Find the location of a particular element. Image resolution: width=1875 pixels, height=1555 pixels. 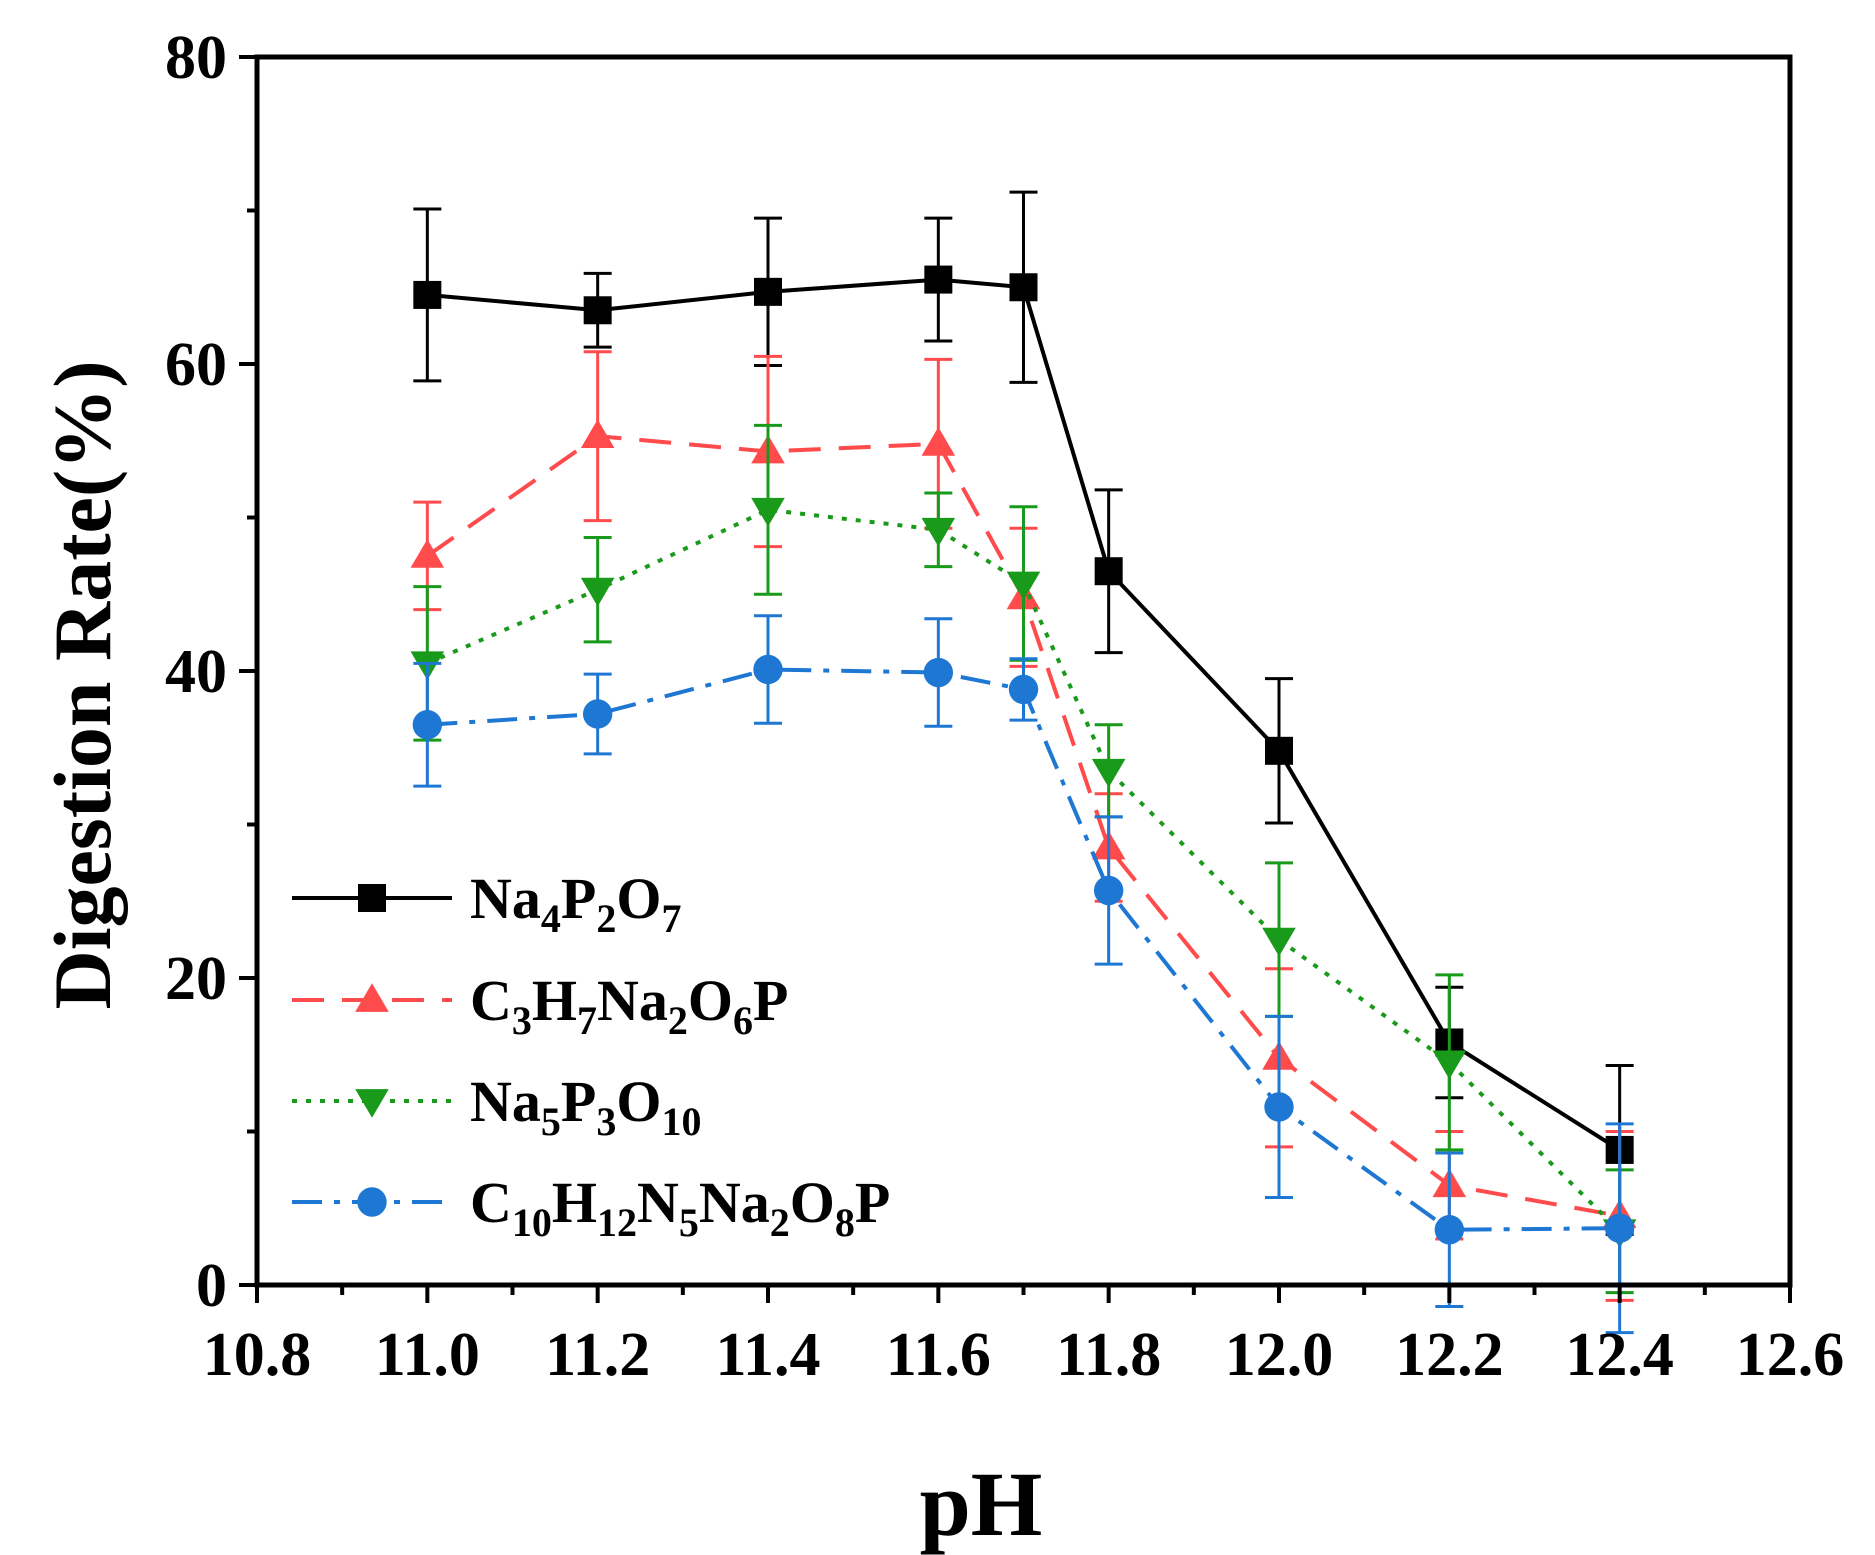

legend-label: Na4P2O7 is located at coordinates (575, 903).